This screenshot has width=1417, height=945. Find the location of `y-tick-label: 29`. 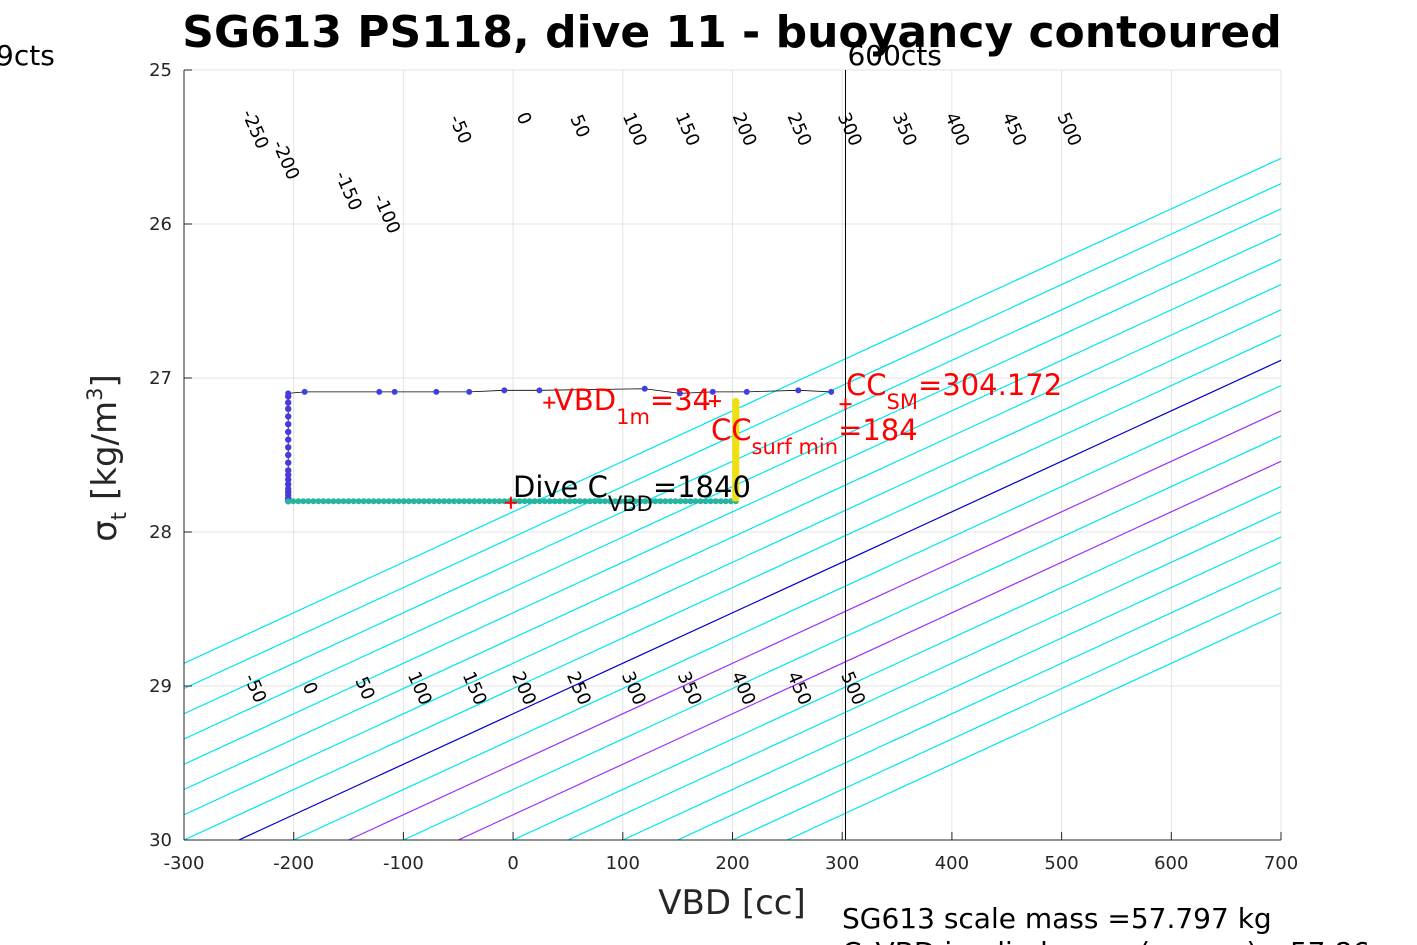

y-tick-label: 29 is located at coordinates (160, 686).